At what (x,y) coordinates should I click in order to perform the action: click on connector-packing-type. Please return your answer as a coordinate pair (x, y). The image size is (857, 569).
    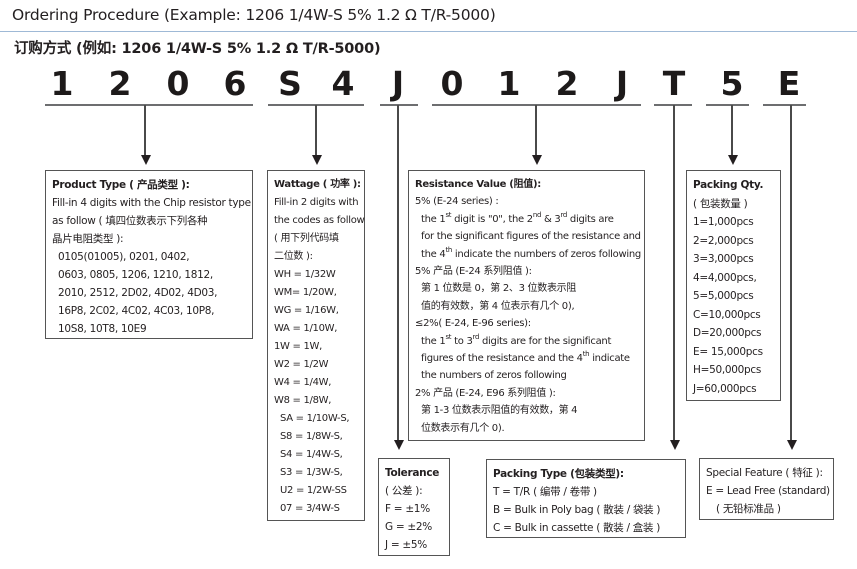
    Looking at the image, I should click on (674, 272).